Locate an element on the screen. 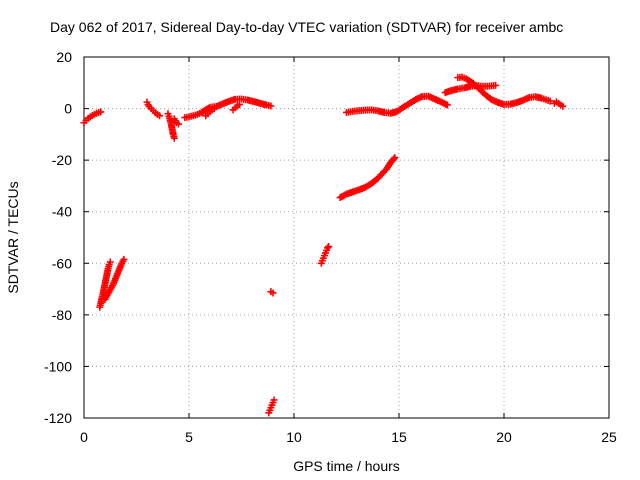 Image resolution: width=640 pixels, height=480 pixels. y-axis-label: SDTVAR / TECUs is located at coordinates (13, 237).